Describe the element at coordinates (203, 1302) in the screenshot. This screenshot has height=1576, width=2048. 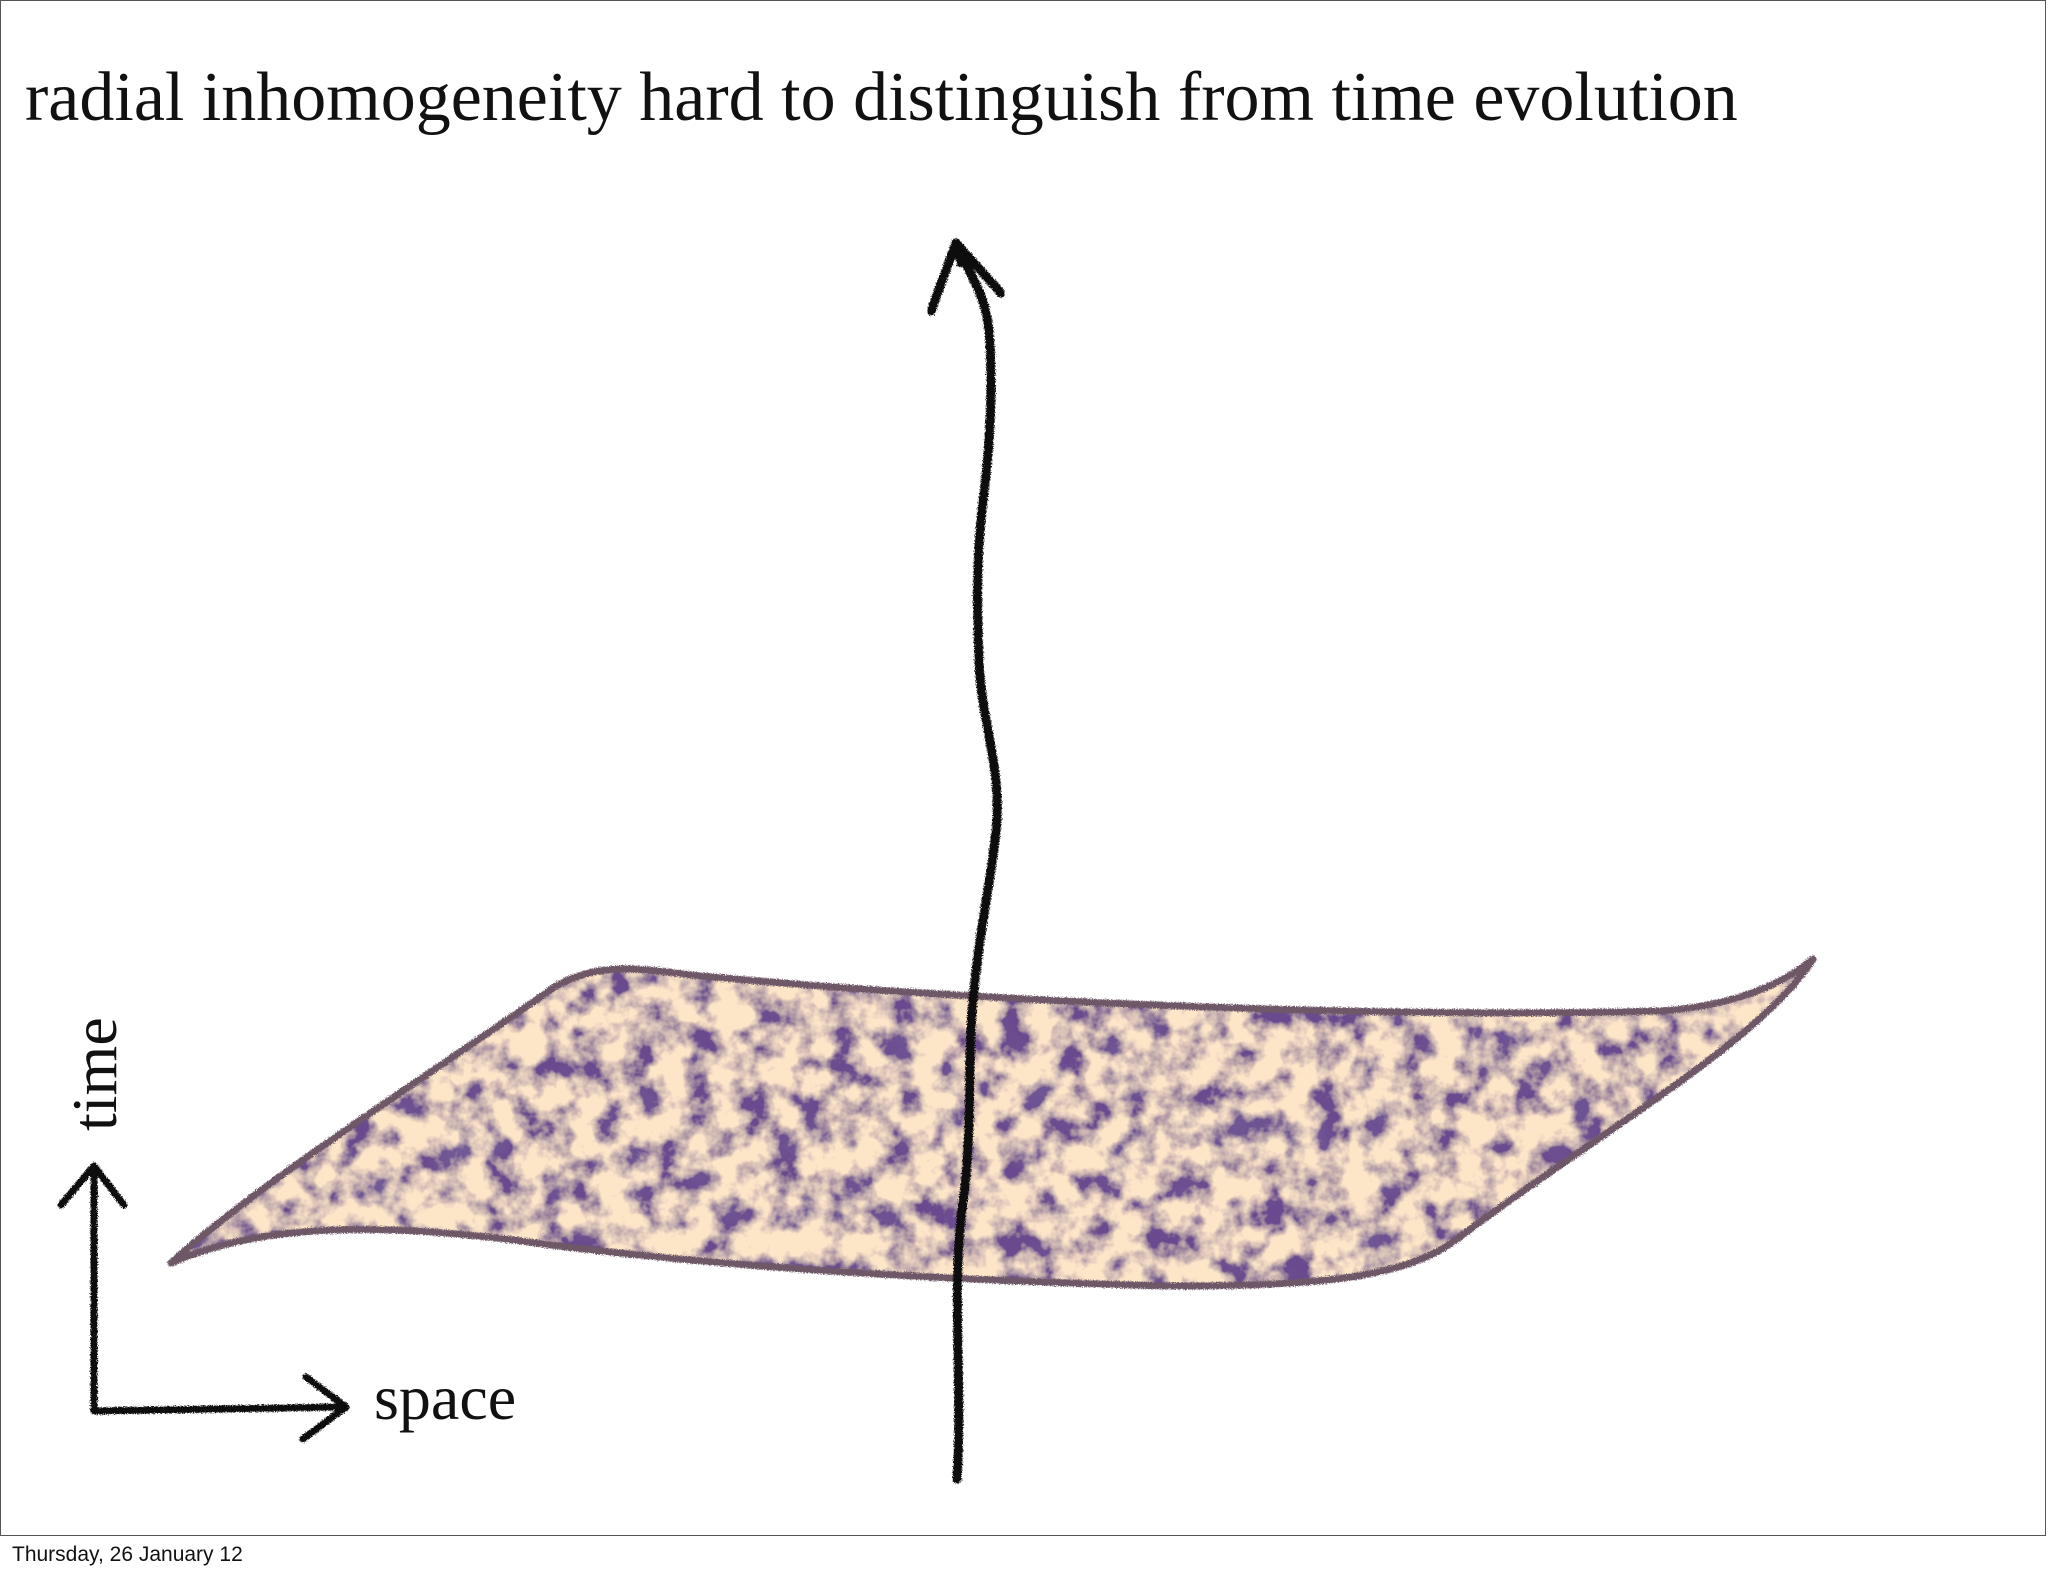
I see `axes` at that location.